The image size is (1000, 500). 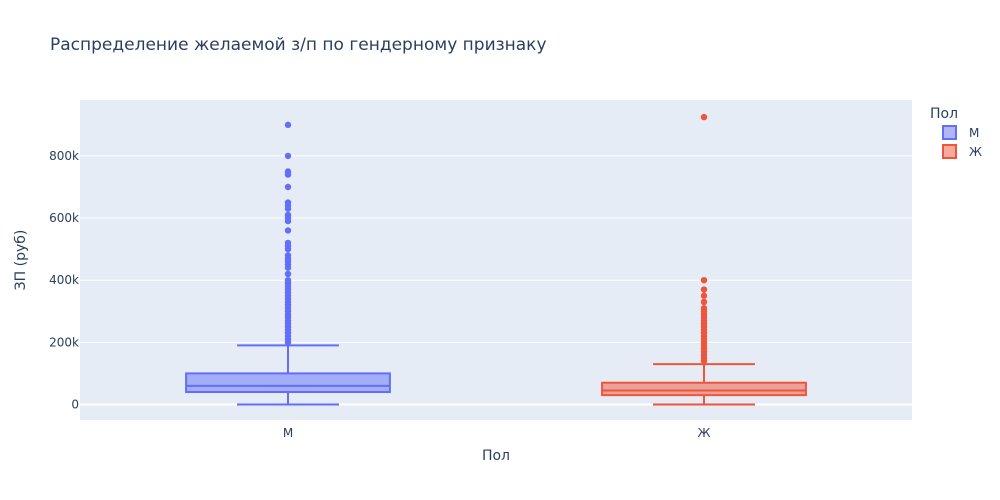 I want to click on legend: Пол МЖ, so click(x=956, y=132).